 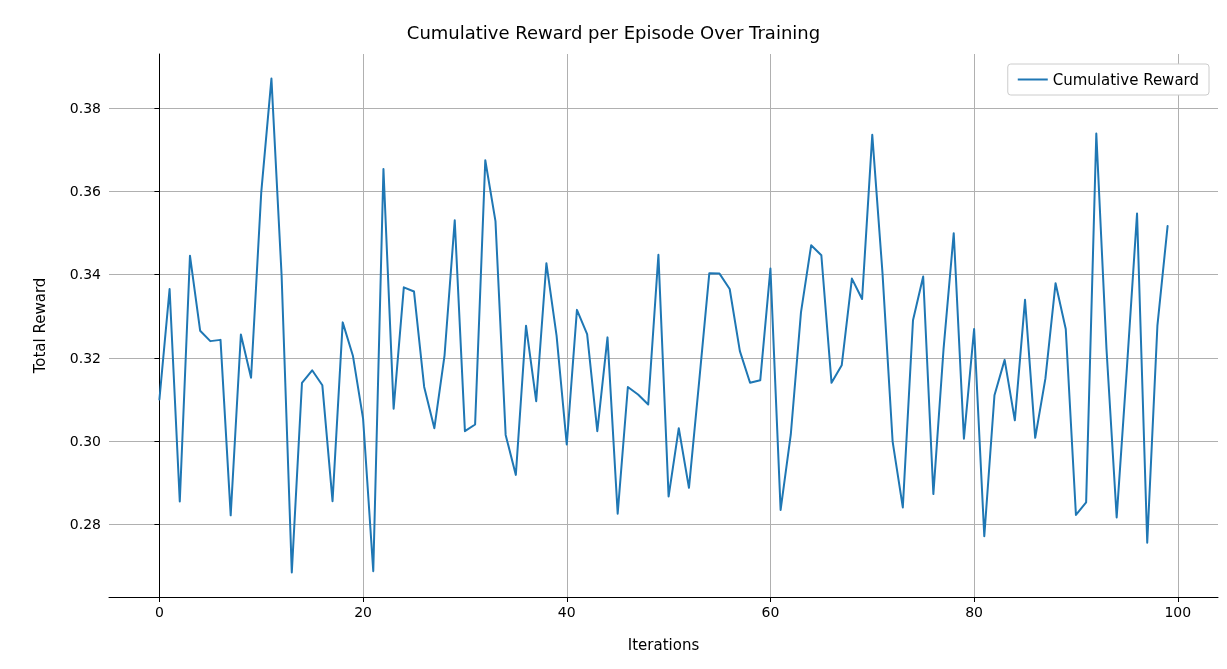 What do you see at coordinates (770, 612) in the screenshot?
I see `x-tick-label: 60` at bounding box center [770, 612].